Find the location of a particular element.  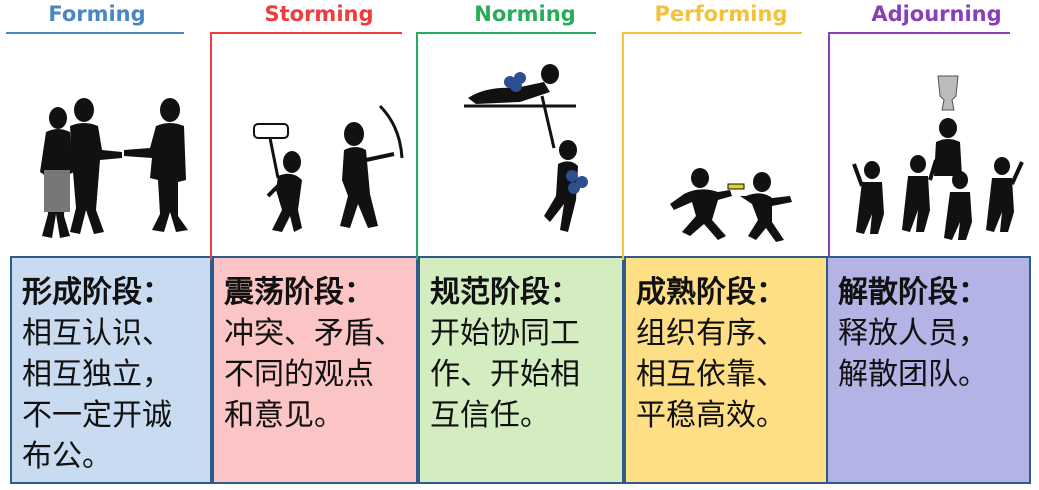

stage-title-storming: Storming is located at coordinates (319, 14).